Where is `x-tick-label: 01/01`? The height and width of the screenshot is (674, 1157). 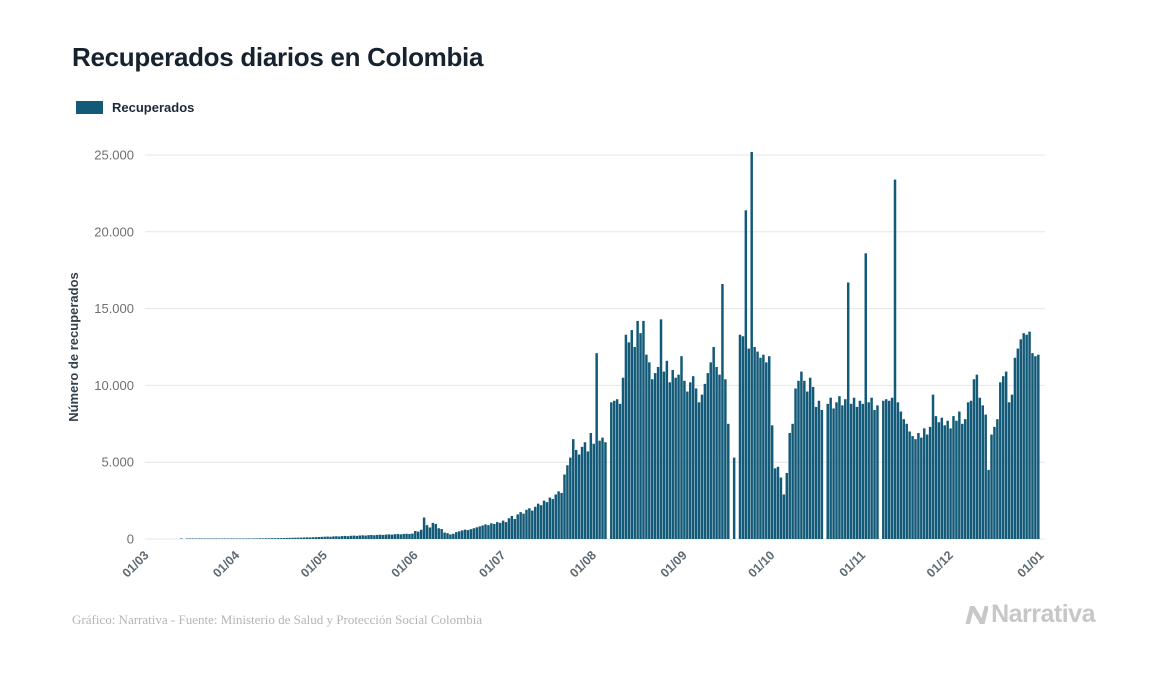 x-tick-label: 01/01 is located at coordinates (1031, 564).